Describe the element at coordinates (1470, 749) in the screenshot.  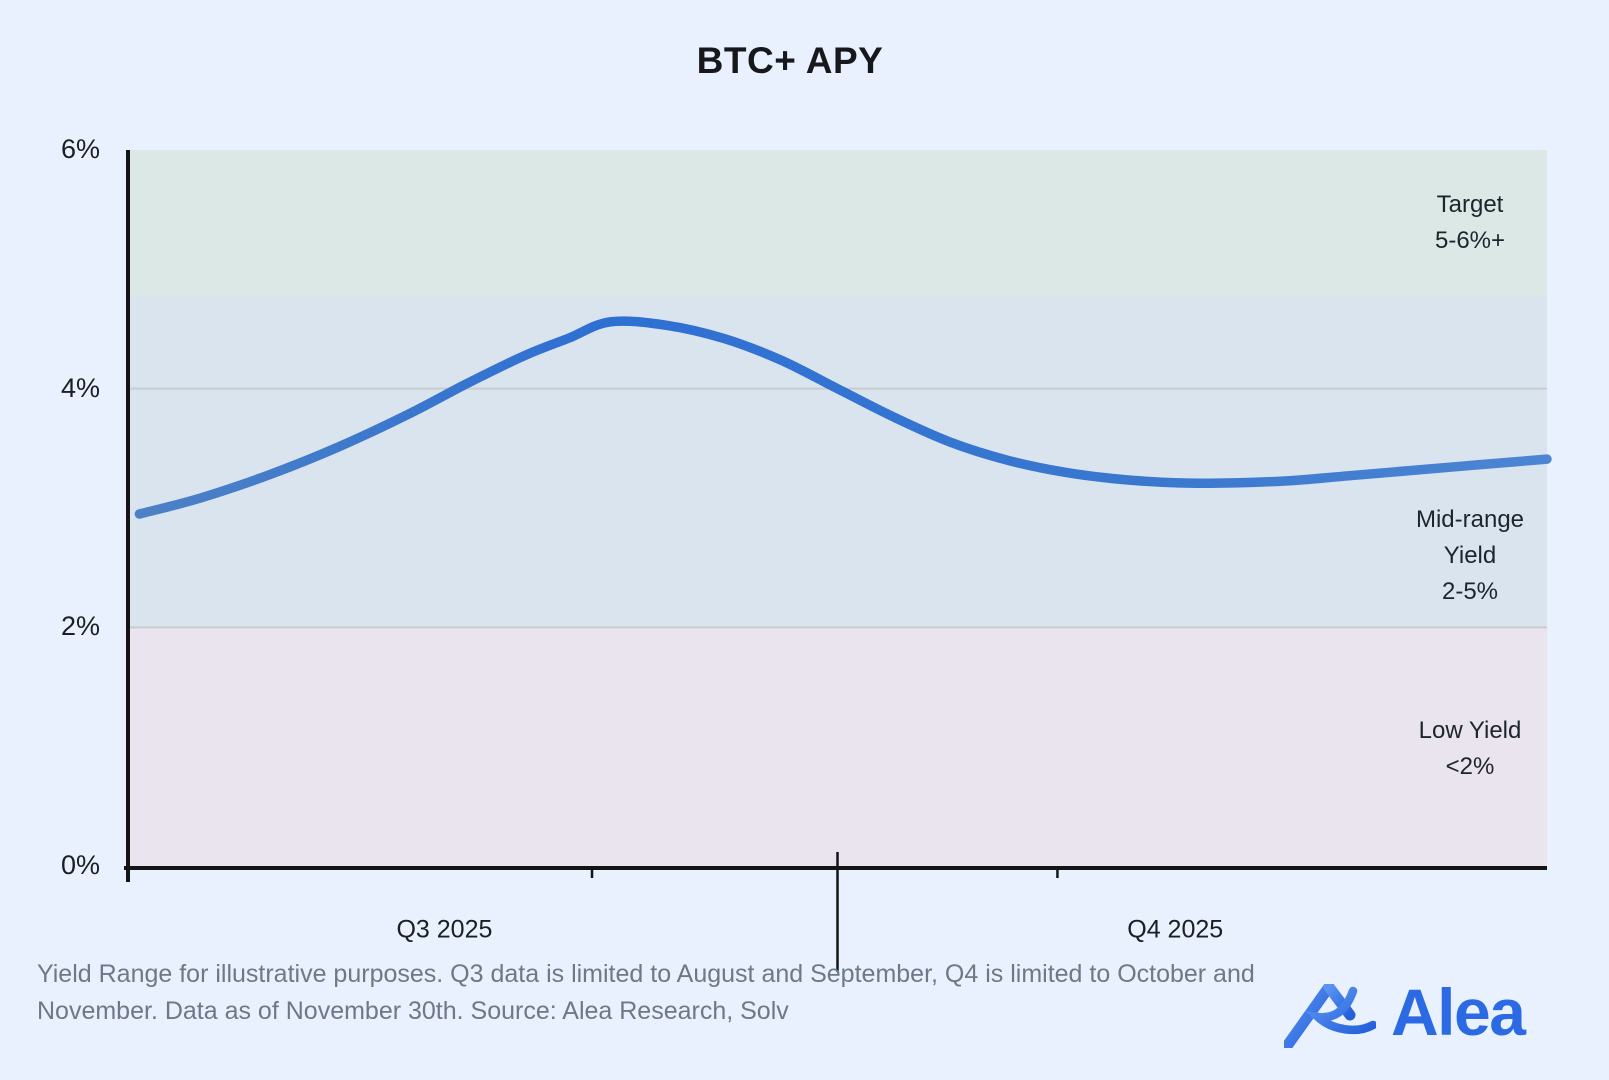
I see `band-label-low-yield: Low Yield <2%` at that location.